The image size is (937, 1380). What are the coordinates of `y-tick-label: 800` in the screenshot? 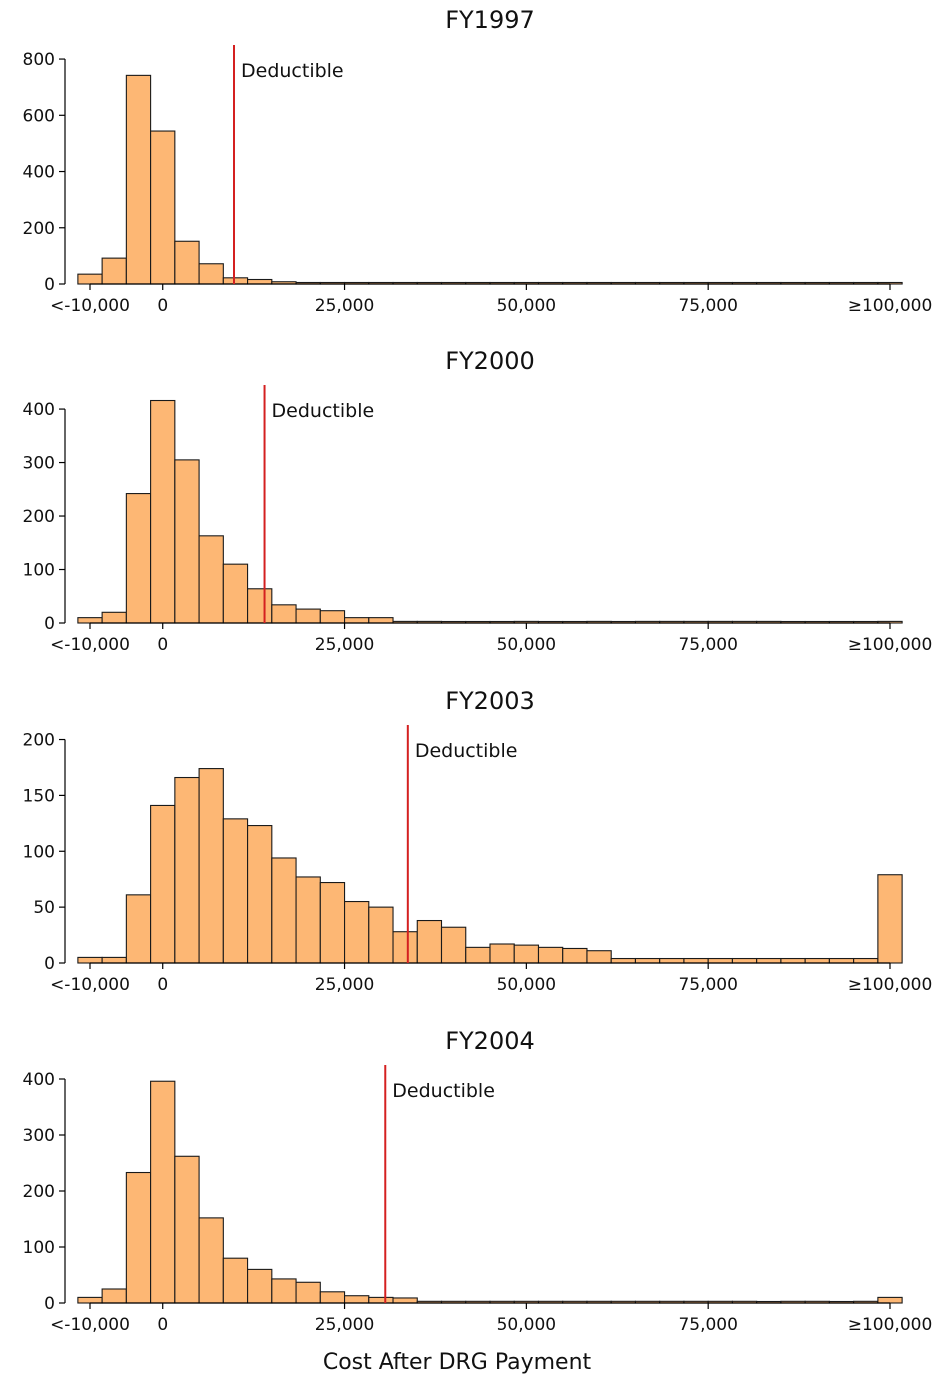 It's located at (39, 60).